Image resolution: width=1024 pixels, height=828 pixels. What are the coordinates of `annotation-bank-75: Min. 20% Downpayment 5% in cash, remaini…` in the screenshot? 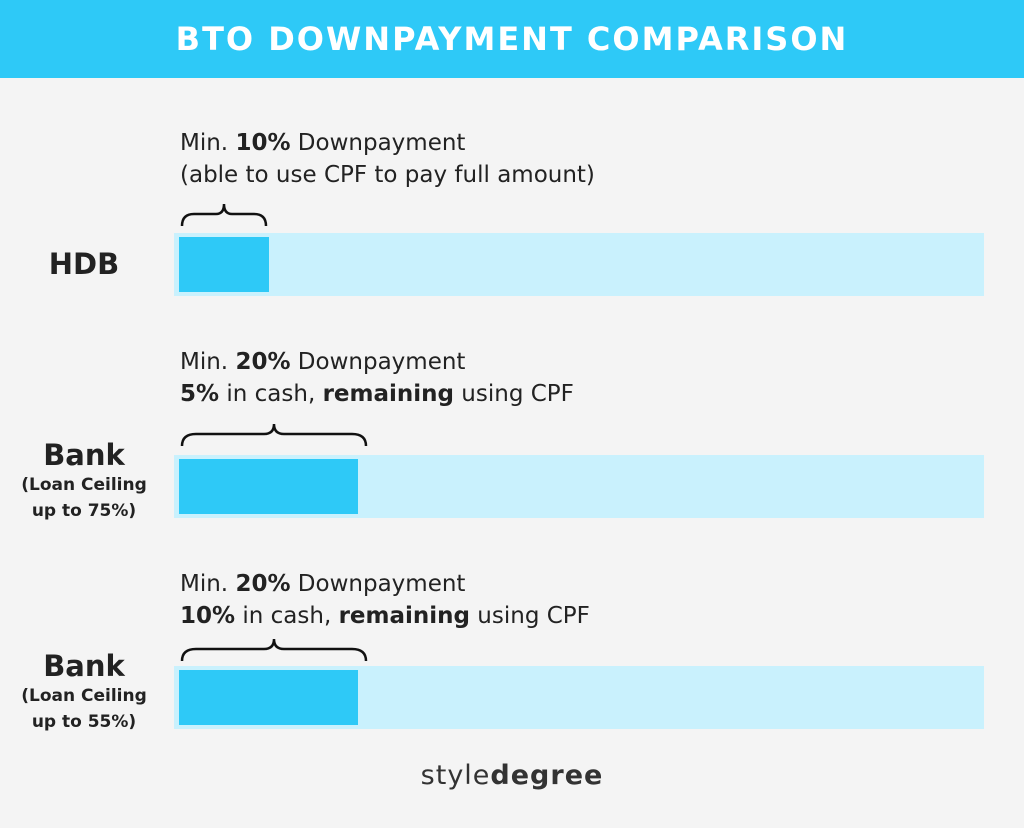 It's located at (377, 378).